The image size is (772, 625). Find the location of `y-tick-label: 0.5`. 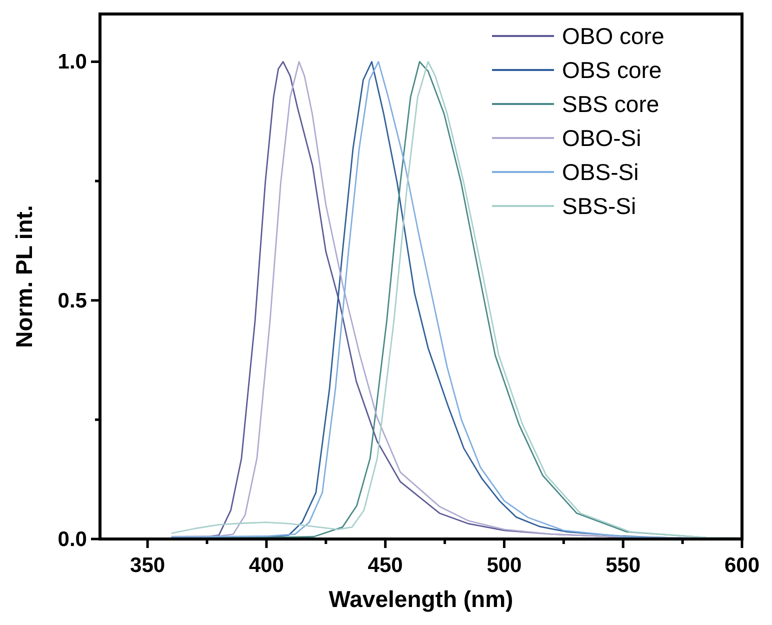

y-tick-label: 0.5 is located at coordinates (73, 300).